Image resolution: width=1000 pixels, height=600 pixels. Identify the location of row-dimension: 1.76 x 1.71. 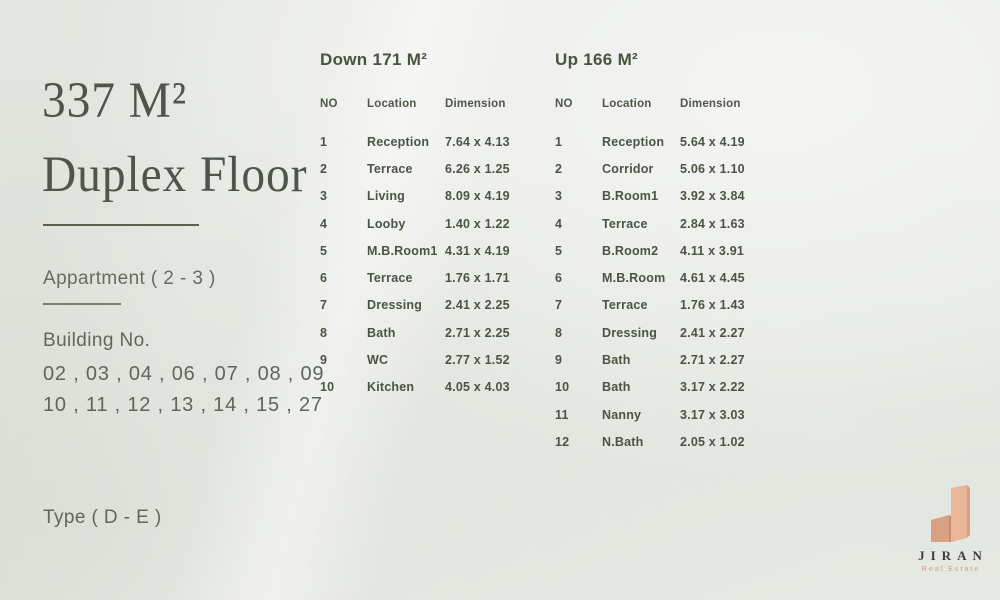
(477, 278).